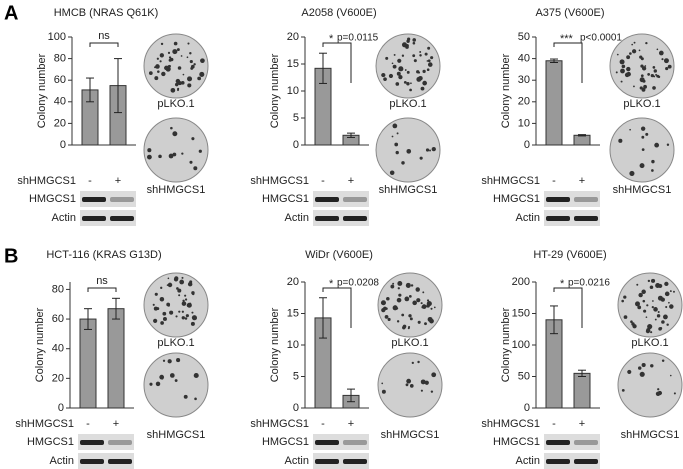 Image resolution: width=683 pixels, height=469 pixels. Describe the element at coordinates (103, 255) in the screenshot. I see `chart-title: HCT-116 (KRAS G13D)` at that location.